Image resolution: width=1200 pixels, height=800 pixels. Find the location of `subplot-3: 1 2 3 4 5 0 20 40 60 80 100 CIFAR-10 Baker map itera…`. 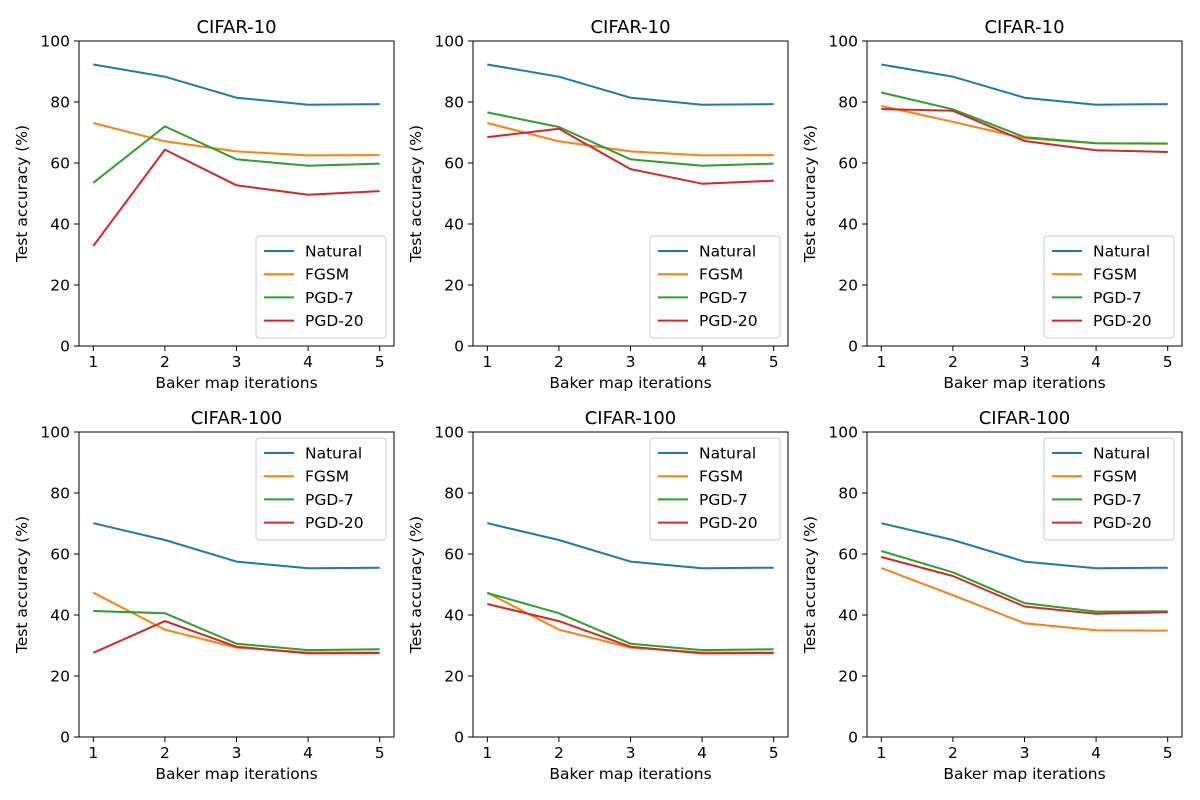

subplot-3: 1 2 3 4 5 0 20 40 60 80 100 CIFAR-10 Baker map itera… is located at coordinates (992, 204).